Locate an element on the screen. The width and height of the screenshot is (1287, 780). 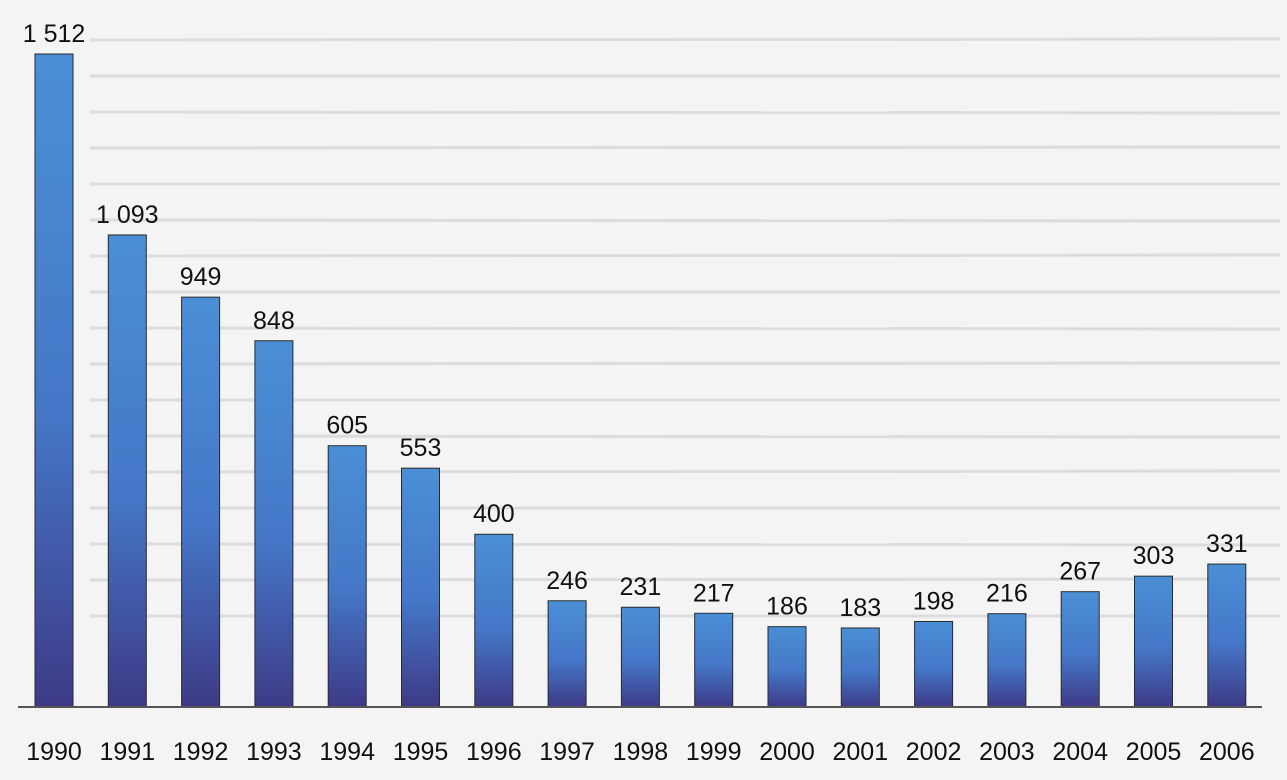
bar-2001 is located at coordinates (860, 667).